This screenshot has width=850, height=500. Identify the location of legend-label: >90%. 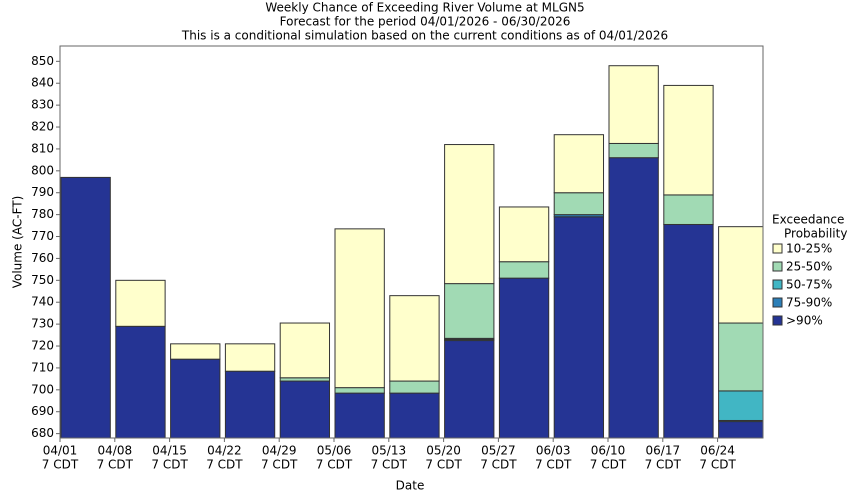
(804, 321).